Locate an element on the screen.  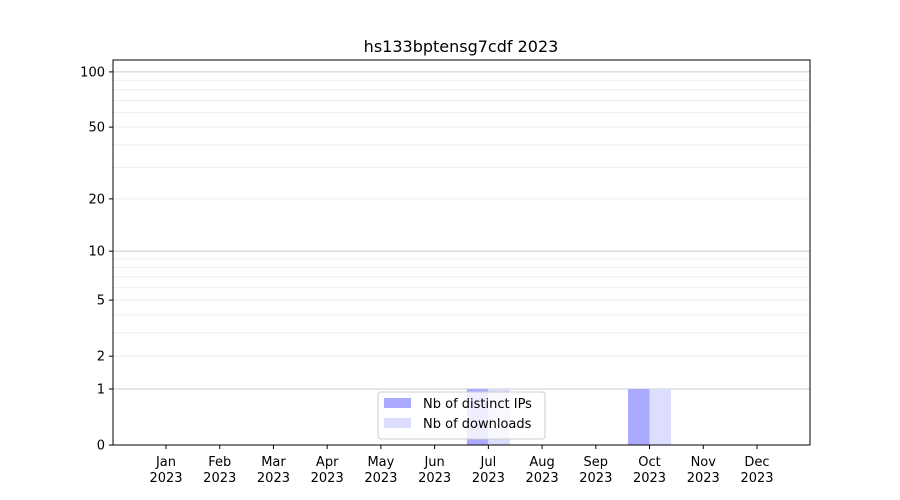
y-tick-label: 5 is located at coordinates (101, 301).